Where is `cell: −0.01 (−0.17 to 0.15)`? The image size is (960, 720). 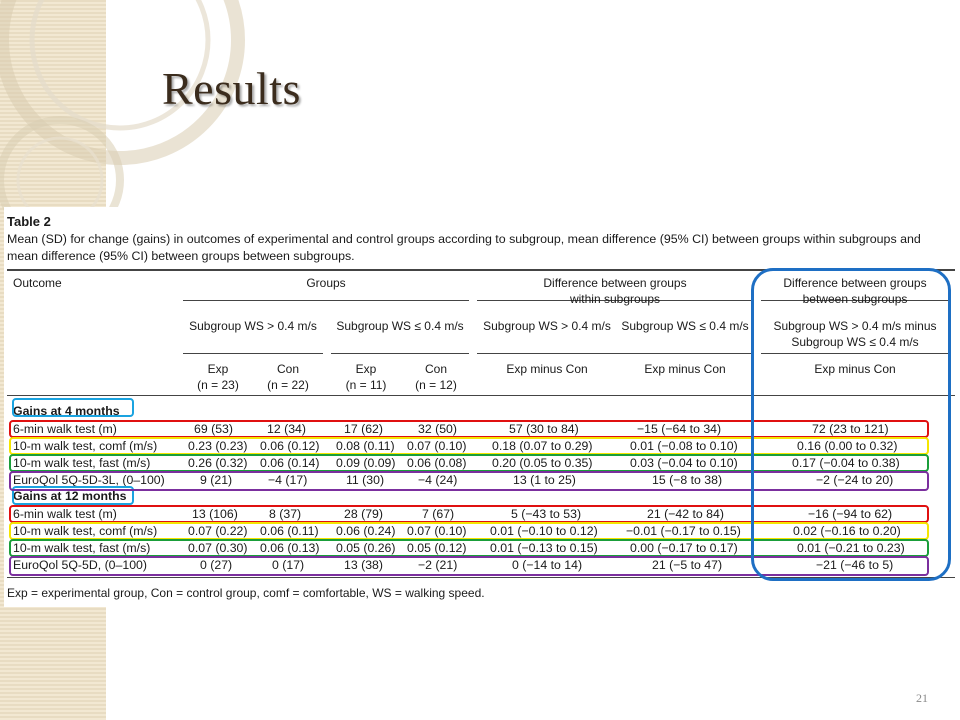 cell: −0.01 (−0.17 to 0.15) is located at coordinates (683, 531).